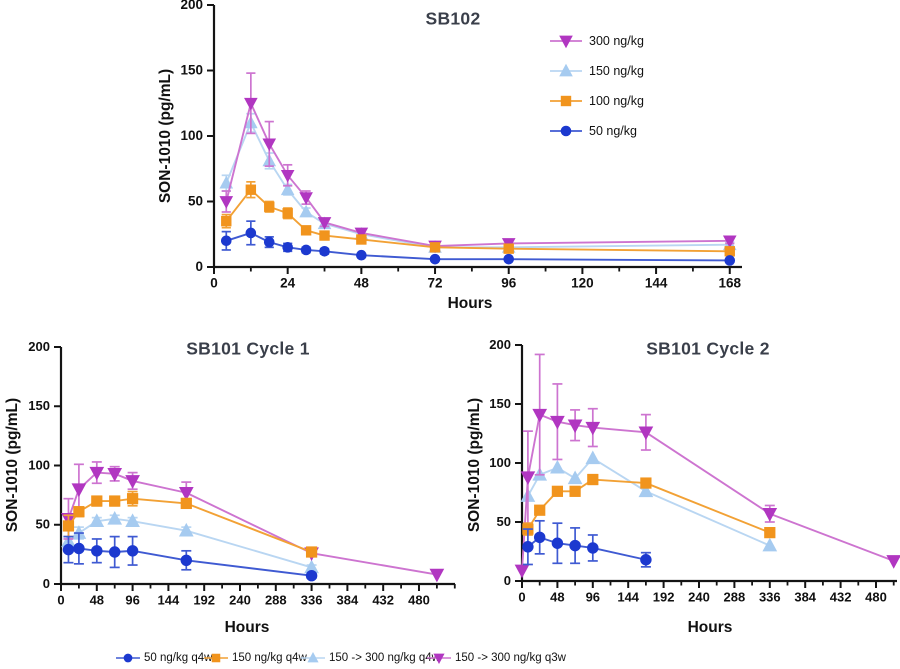 The width and height of the screenshot is (900, 669). I want to click on square-marker-icon, so click(216, 658).